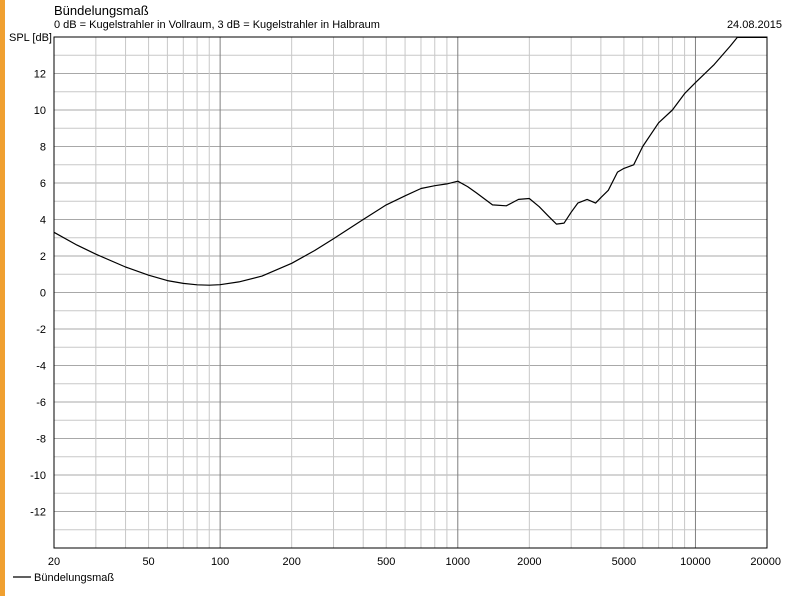 This screenshot has width=800, height=596. Describe the element at coordinates (30, 38) in the screenshot. I see `y-axis-label: SPL [dB]` at that location.